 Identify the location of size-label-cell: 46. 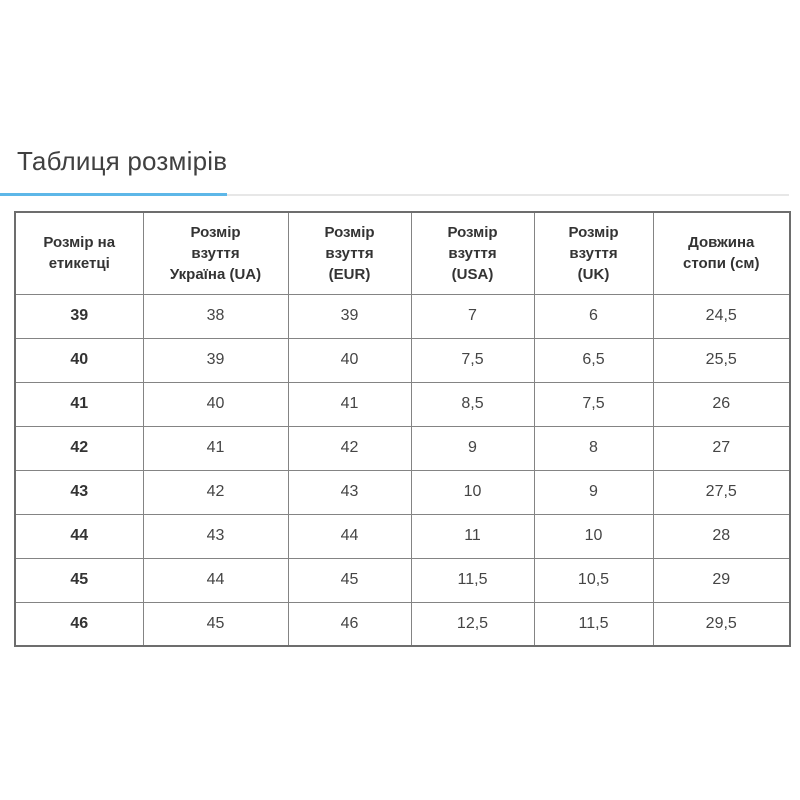
(79, 624).